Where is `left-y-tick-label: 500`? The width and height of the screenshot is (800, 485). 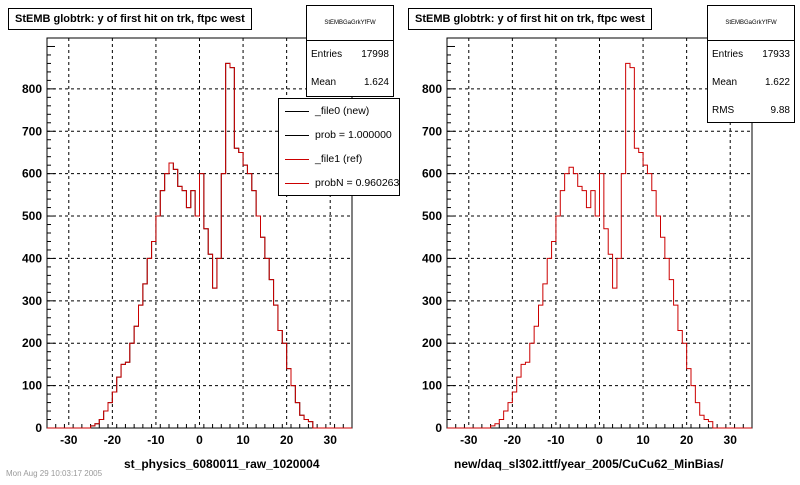 left-y-tick-label: 500 is located at coordinates (32, 216).